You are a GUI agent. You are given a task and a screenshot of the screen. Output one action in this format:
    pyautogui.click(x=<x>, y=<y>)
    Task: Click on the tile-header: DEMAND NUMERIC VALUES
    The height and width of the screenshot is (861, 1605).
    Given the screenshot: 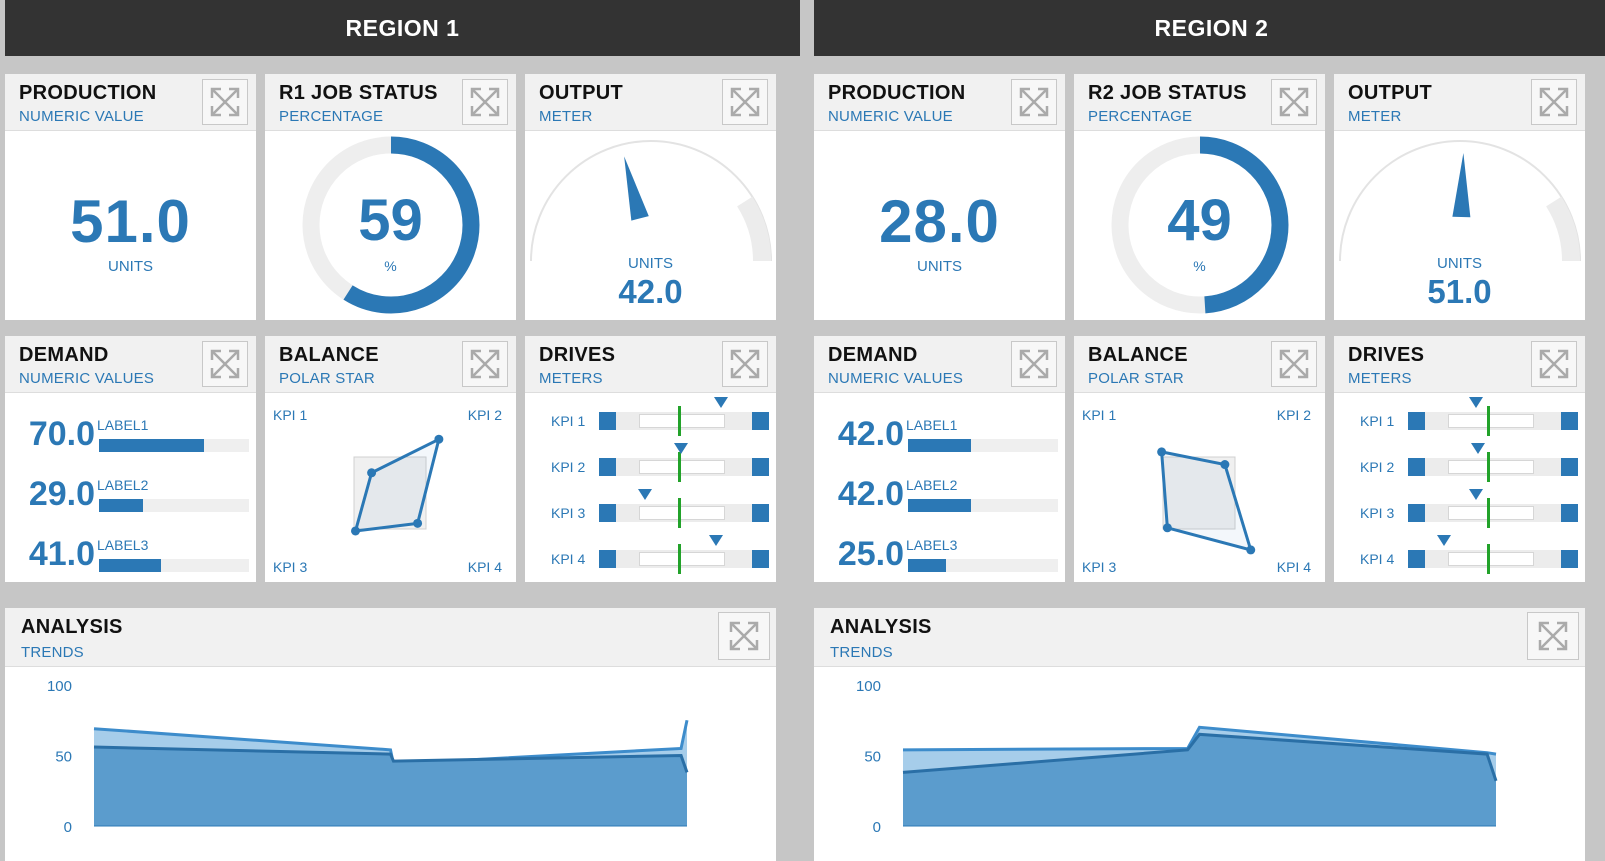 What is the action you would take?
    pyautogui.click(x=130, y=364)
    